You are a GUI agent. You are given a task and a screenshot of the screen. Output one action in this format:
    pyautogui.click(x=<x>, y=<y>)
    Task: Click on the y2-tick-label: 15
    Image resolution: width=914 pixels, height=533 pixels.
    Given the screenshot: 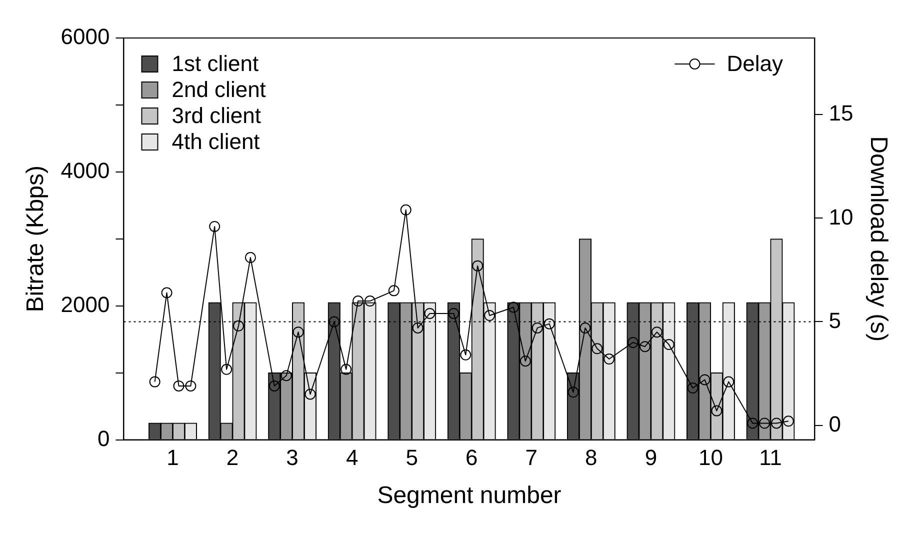 What is the action you would take?
    pyautogui.click(x=841, y=113)
    